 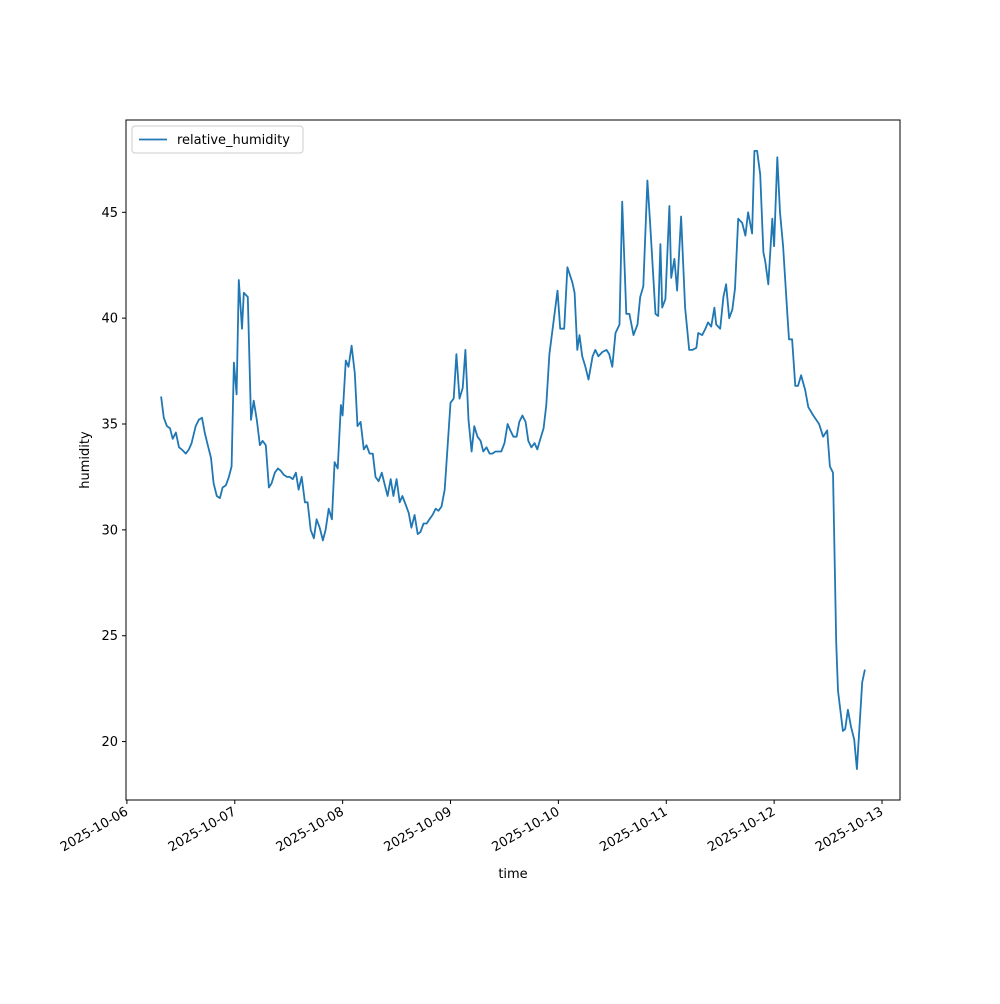 What do you see at coordinates (233, 140) in the screenshot?
I see `legend-label: relative_humidity` at bounding box center [233, 140].